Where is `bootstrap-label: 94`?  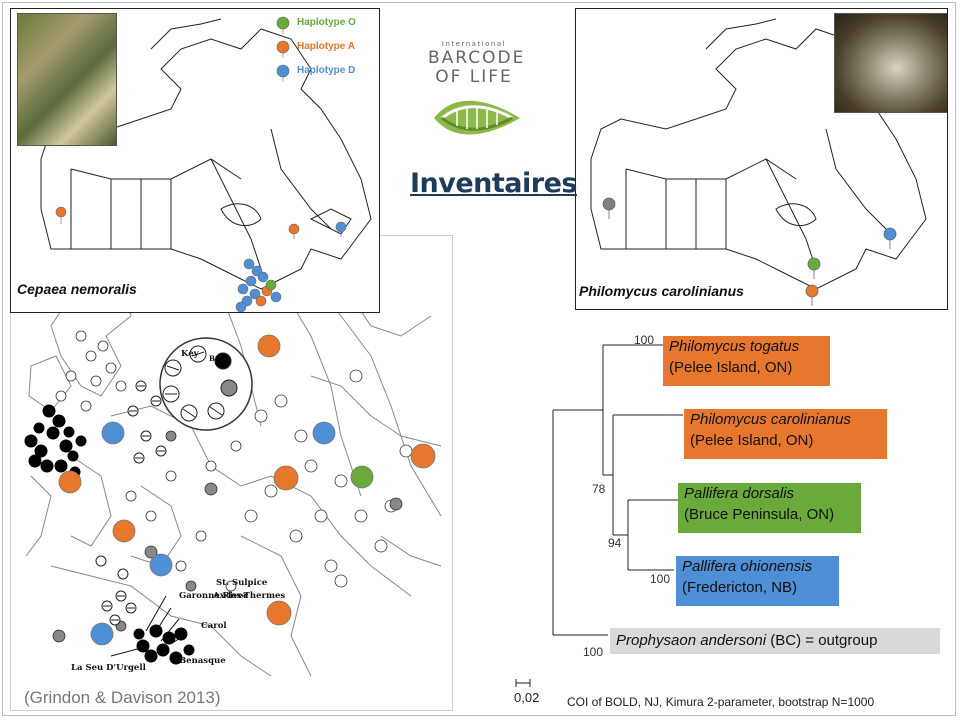
bootstrap-label: 94 is located at coordinates (615, 543).